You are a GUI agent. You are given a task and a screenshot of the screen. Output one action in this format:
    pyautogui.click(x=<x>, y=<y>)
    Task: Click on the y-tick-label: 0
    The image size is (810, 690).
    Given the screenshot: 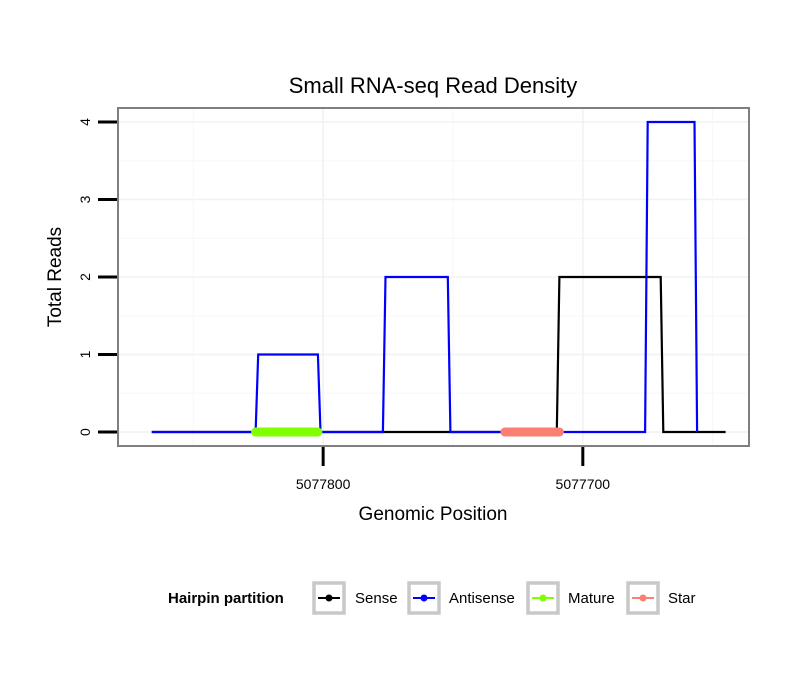 What is the action you would take?
    pyautogui.click(x=85, y=432)
    